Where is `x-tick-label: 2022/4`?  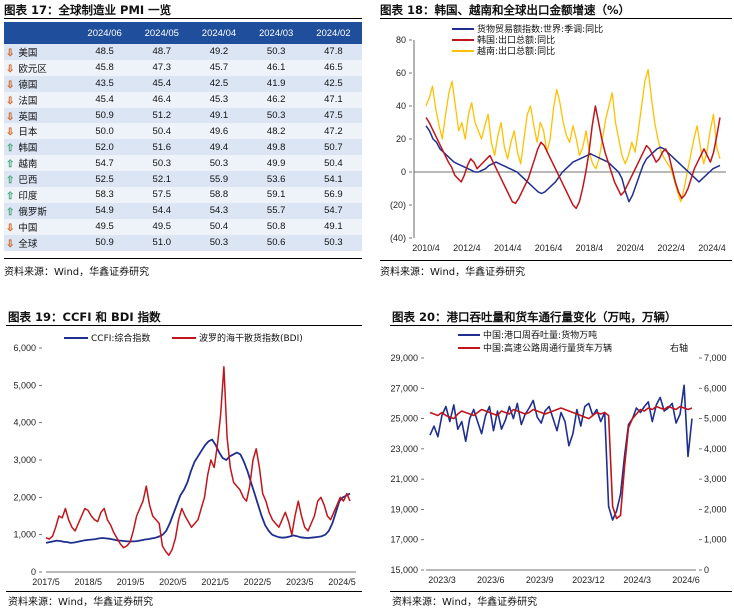 x-tick-label: 2022/4 is located at coordinates (671, 248).